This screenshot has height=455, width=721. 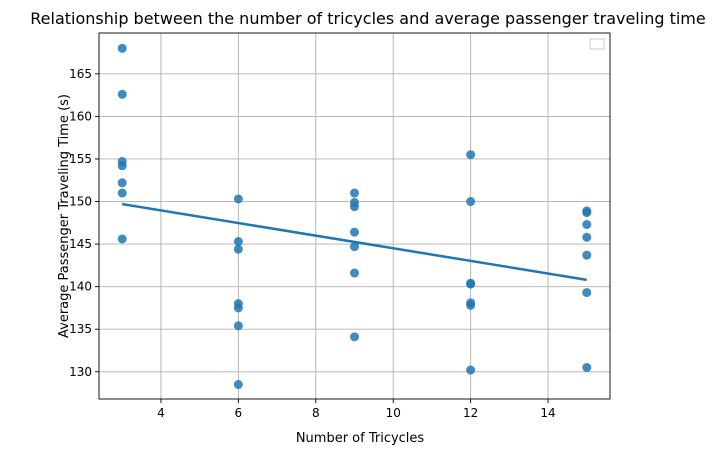 What do you see at coordinates (360, 438) in the screenshot?
I see `x-axis-label: Number of Tricycles` at bounding box center [360, 438].